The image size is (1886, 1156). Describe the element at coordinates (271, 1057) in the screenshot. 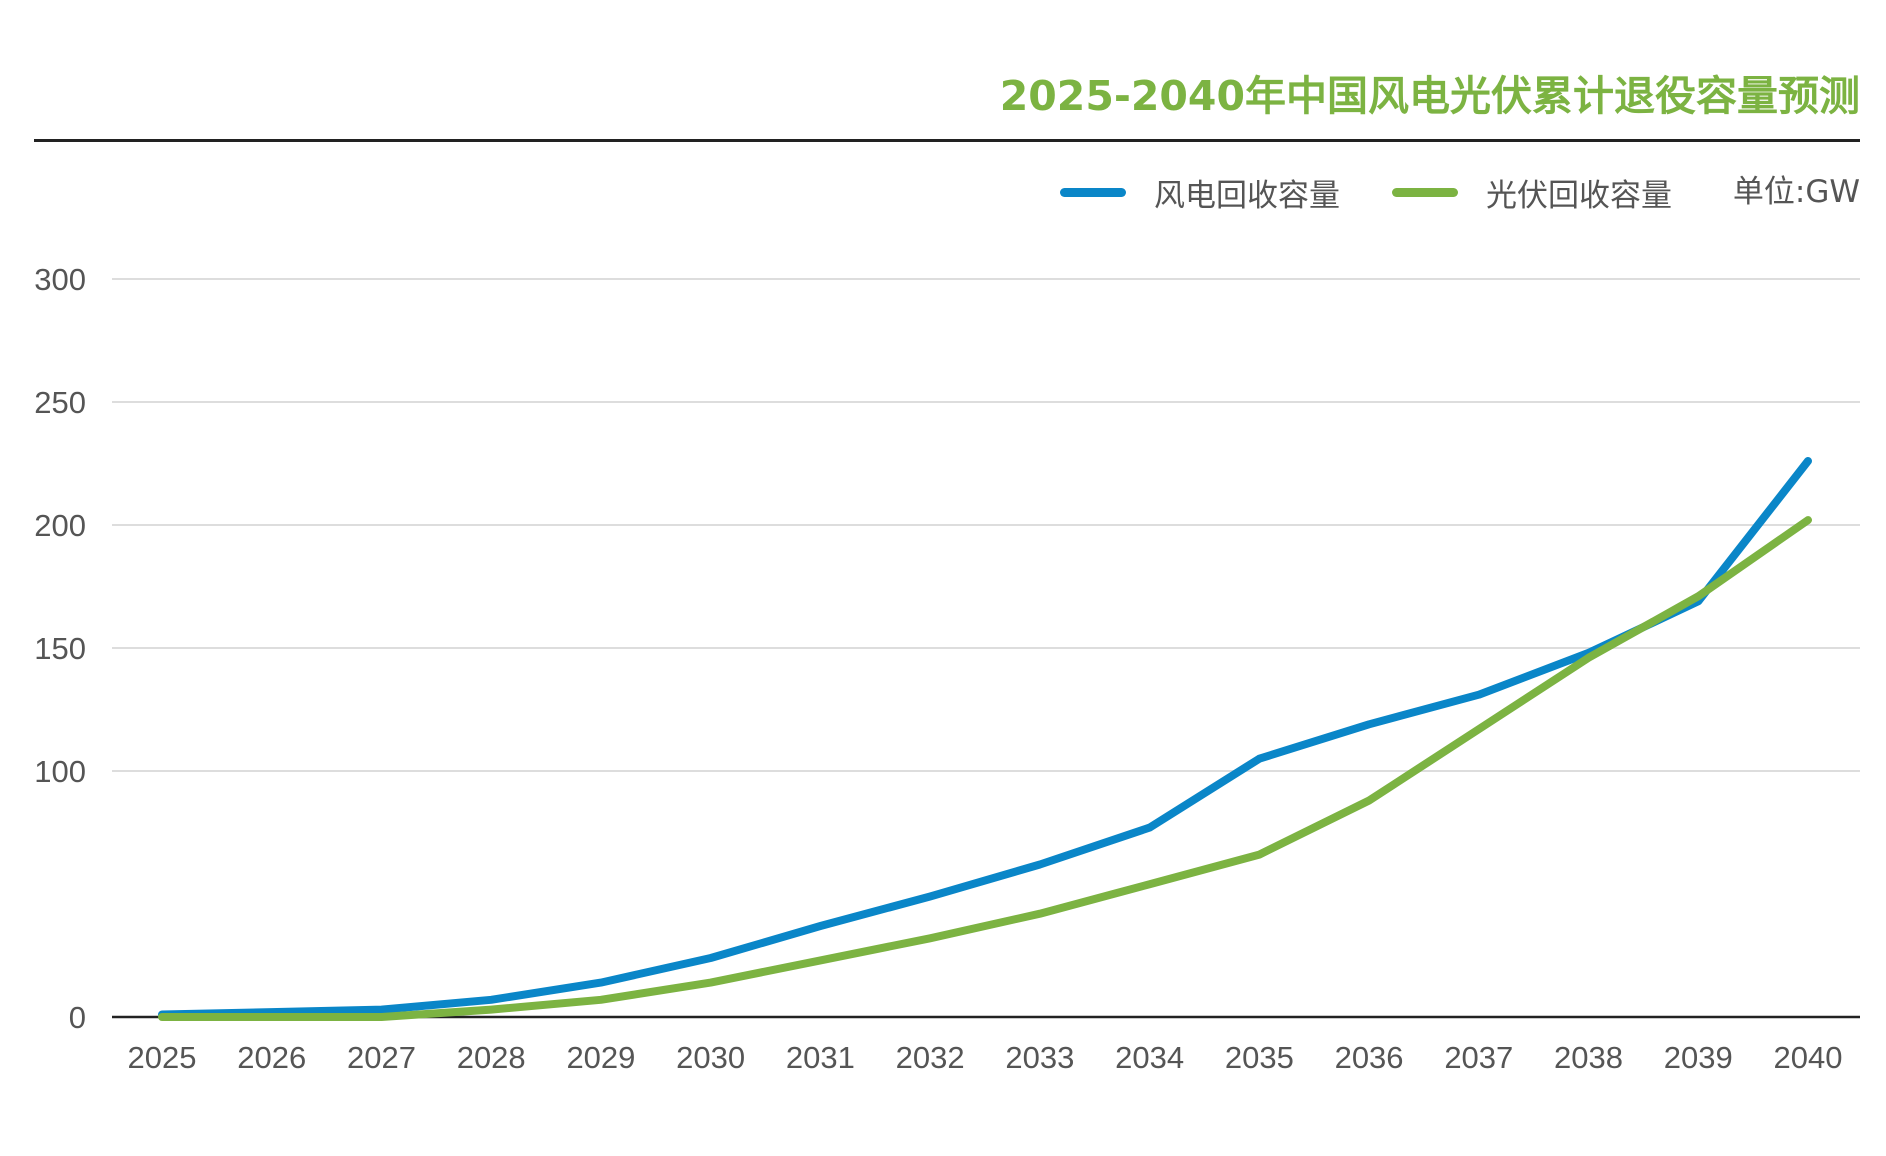

I see `x-tick-label: 2026` at that location.